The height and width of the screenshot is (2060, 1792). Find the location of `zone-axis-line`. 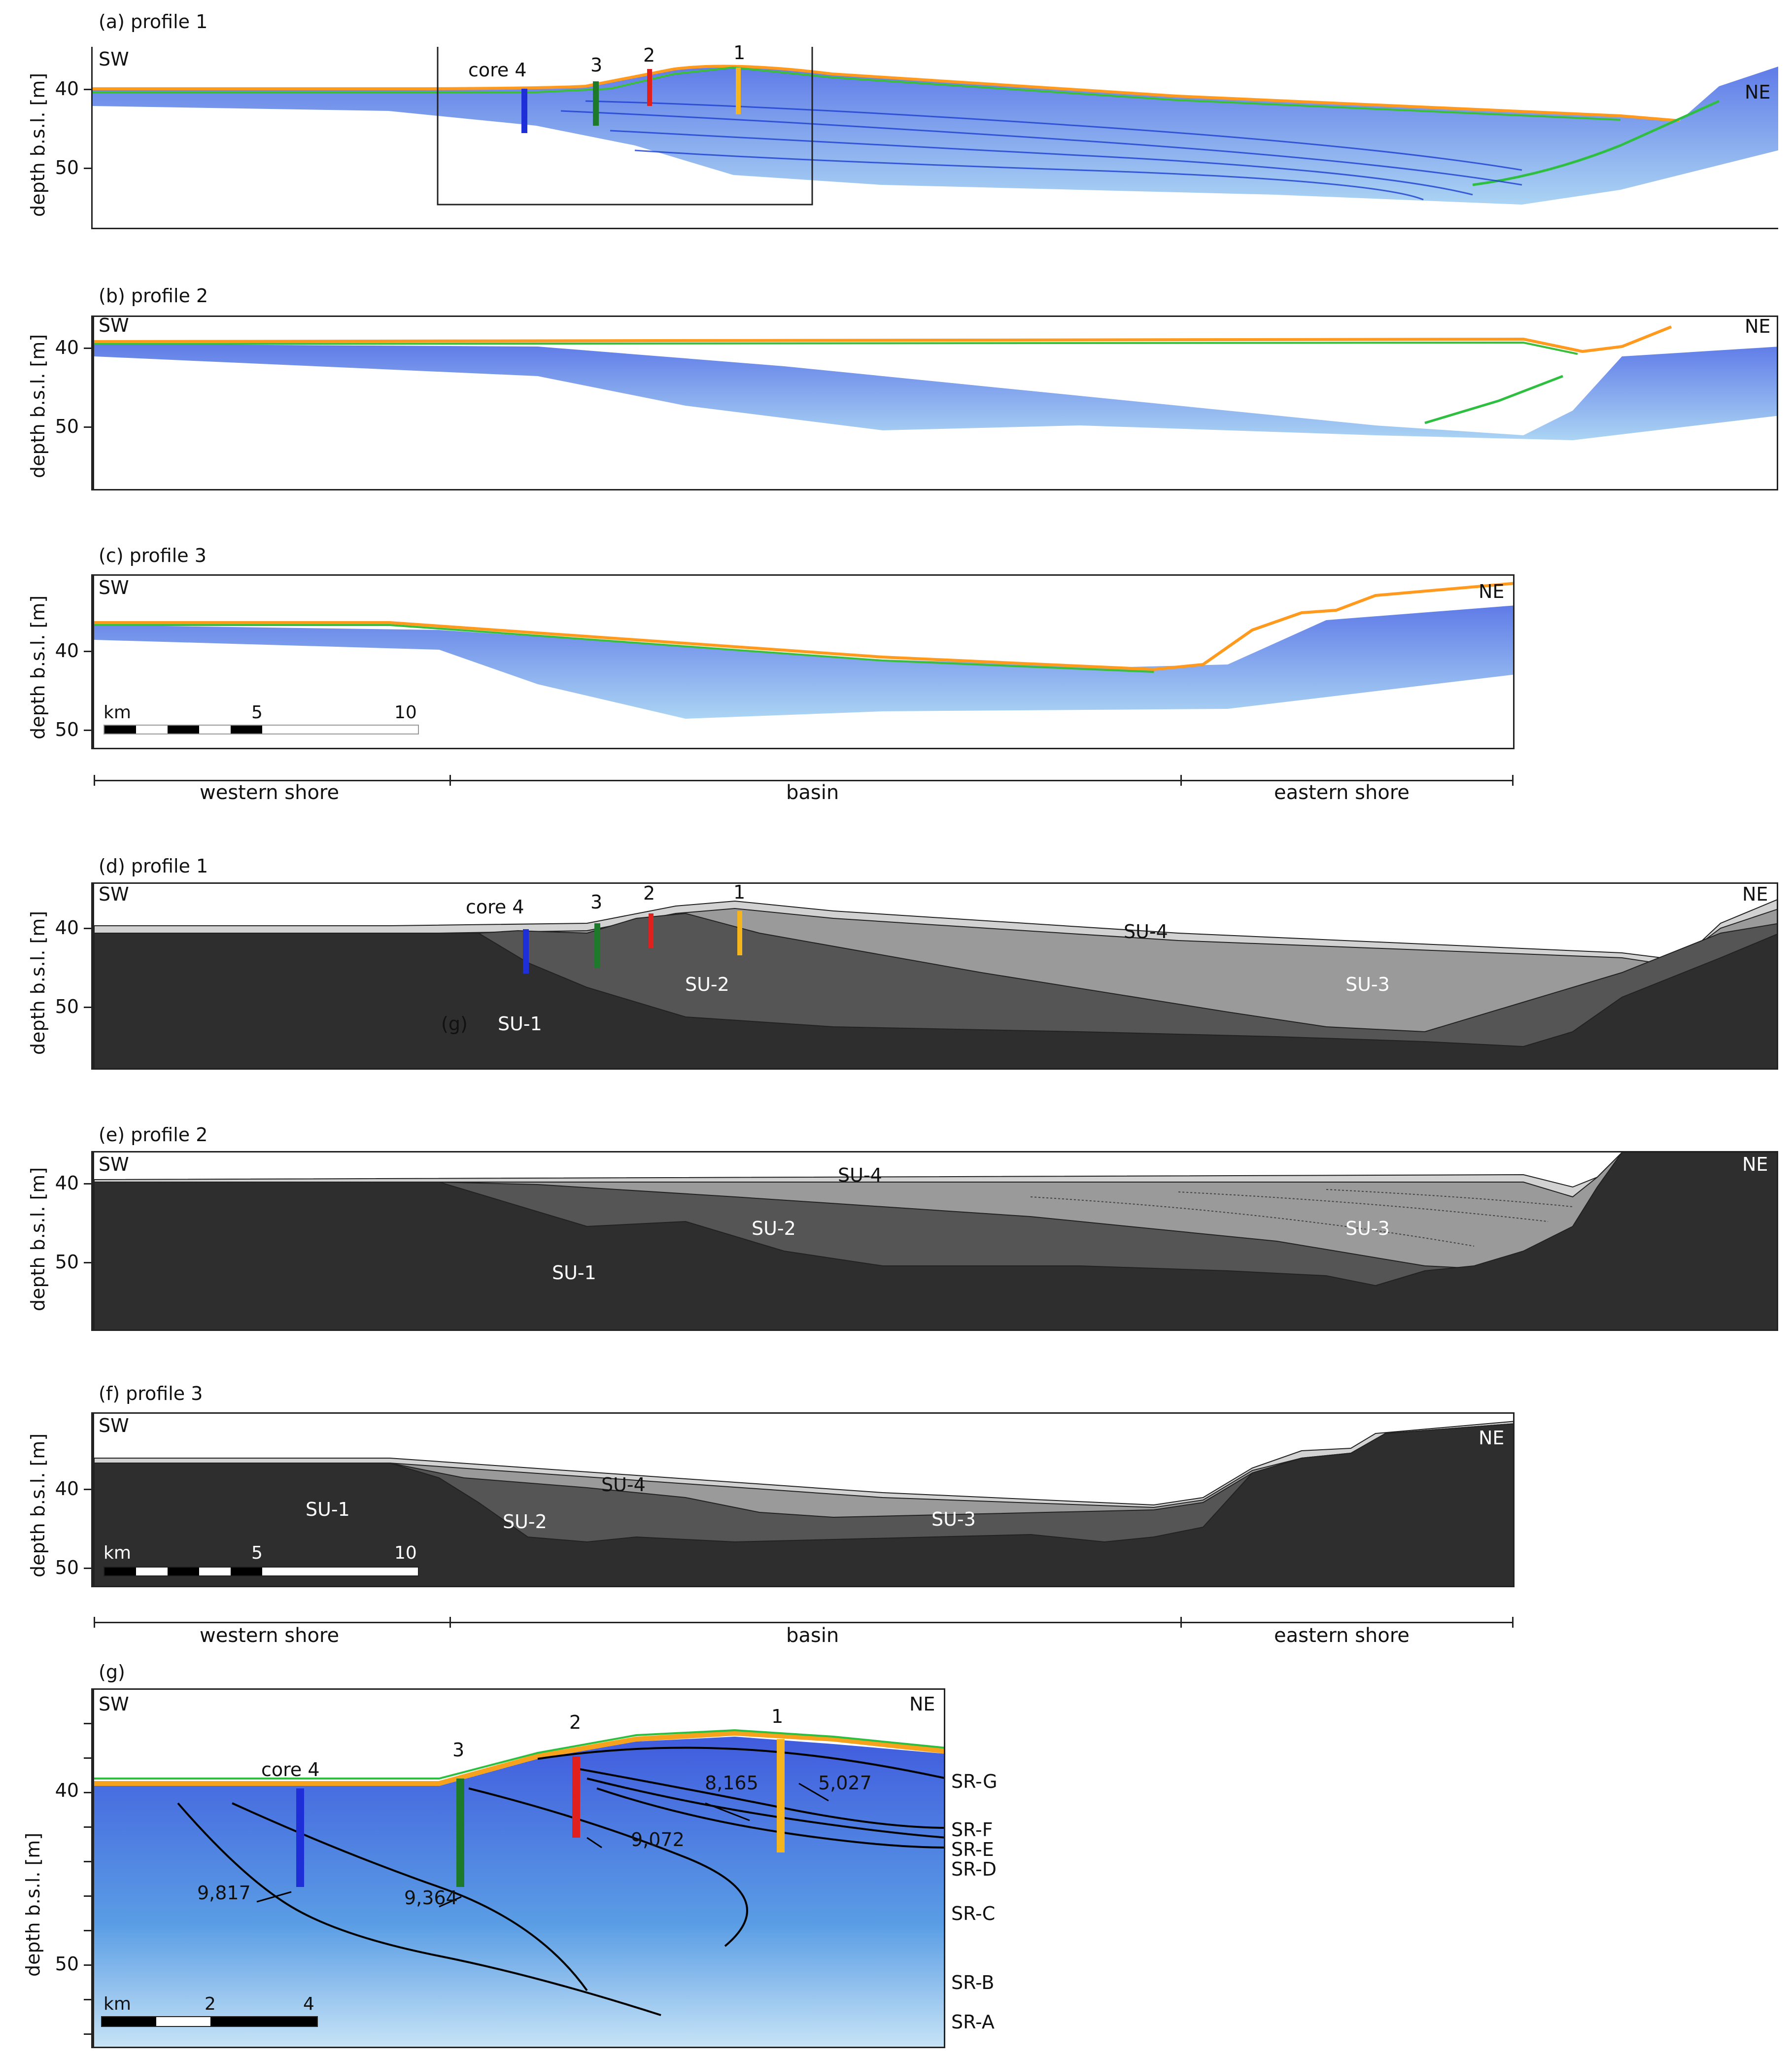

zone-axis-line is located at coordinates (803, 1623).